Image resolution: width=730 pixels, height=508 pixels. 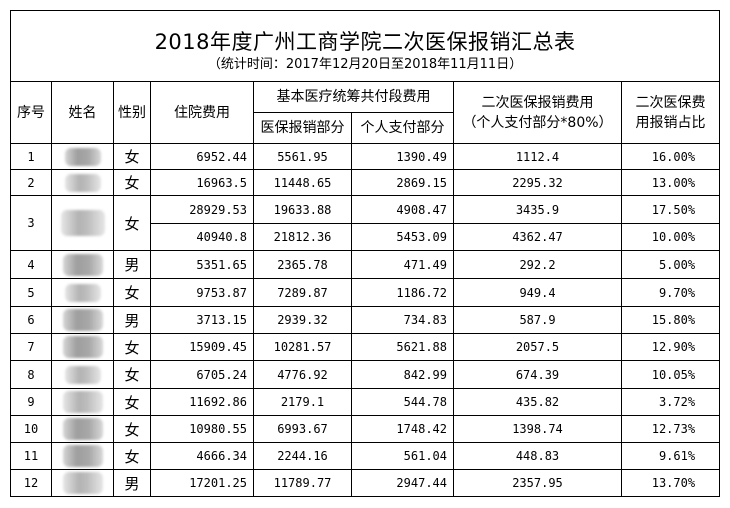 I want to click on header-second-cost-line1: 二次医保报销费用, so click(x=537, y=102).